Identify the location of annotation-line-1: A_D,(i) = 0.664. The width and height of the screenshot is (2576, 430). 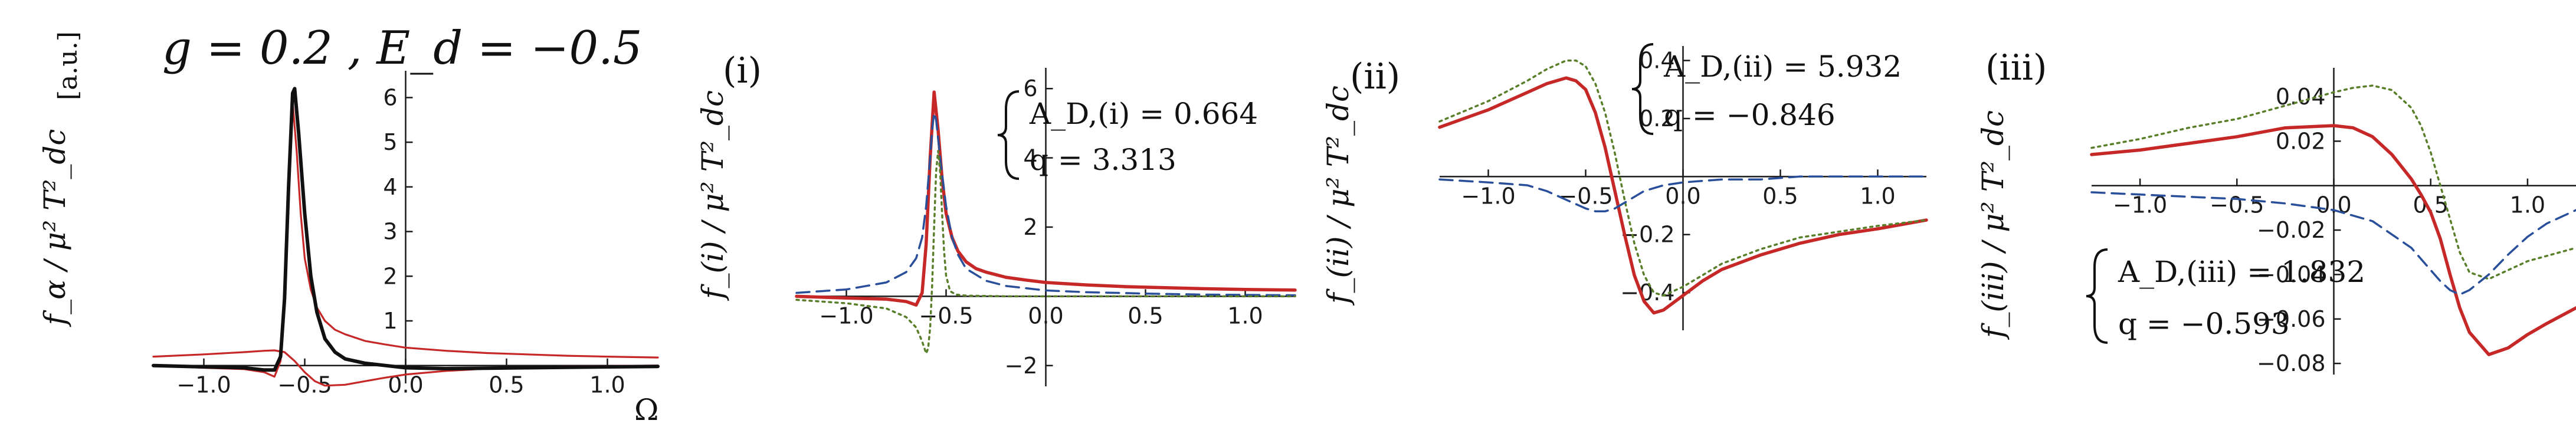
(1143, 114).